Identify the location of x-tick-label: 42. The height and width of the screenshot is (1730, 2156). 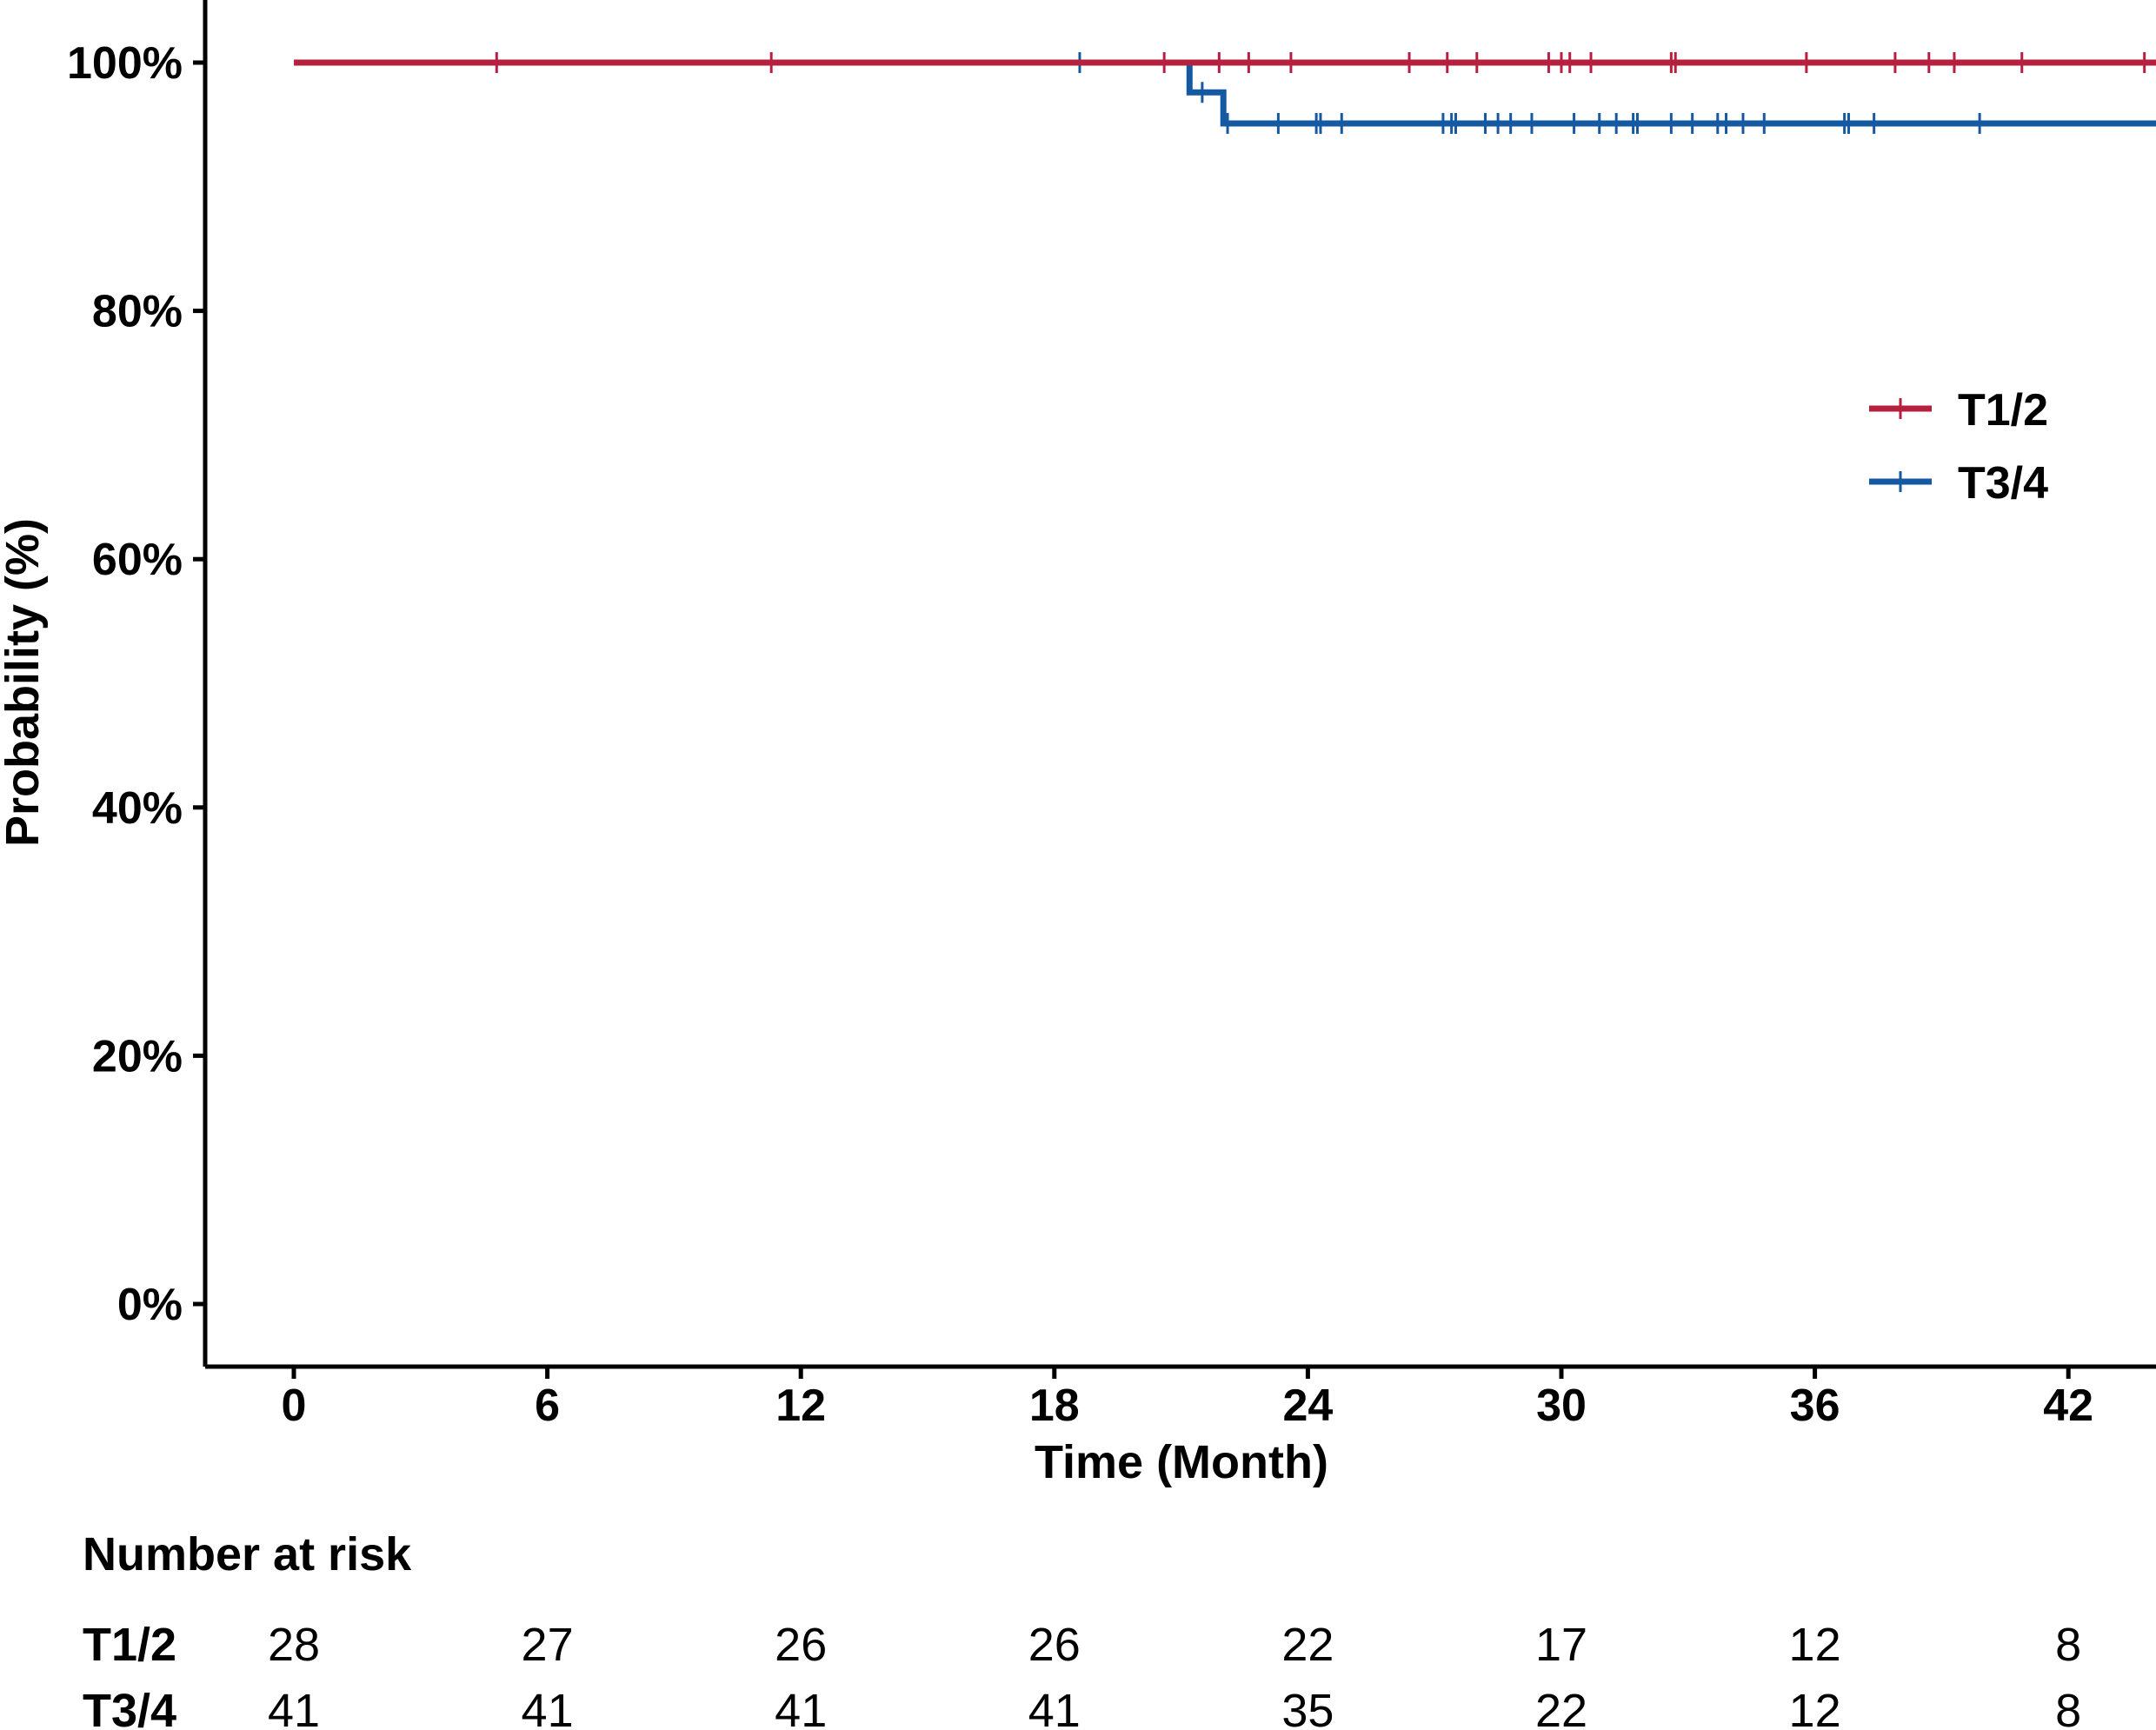
(2068, 1406).